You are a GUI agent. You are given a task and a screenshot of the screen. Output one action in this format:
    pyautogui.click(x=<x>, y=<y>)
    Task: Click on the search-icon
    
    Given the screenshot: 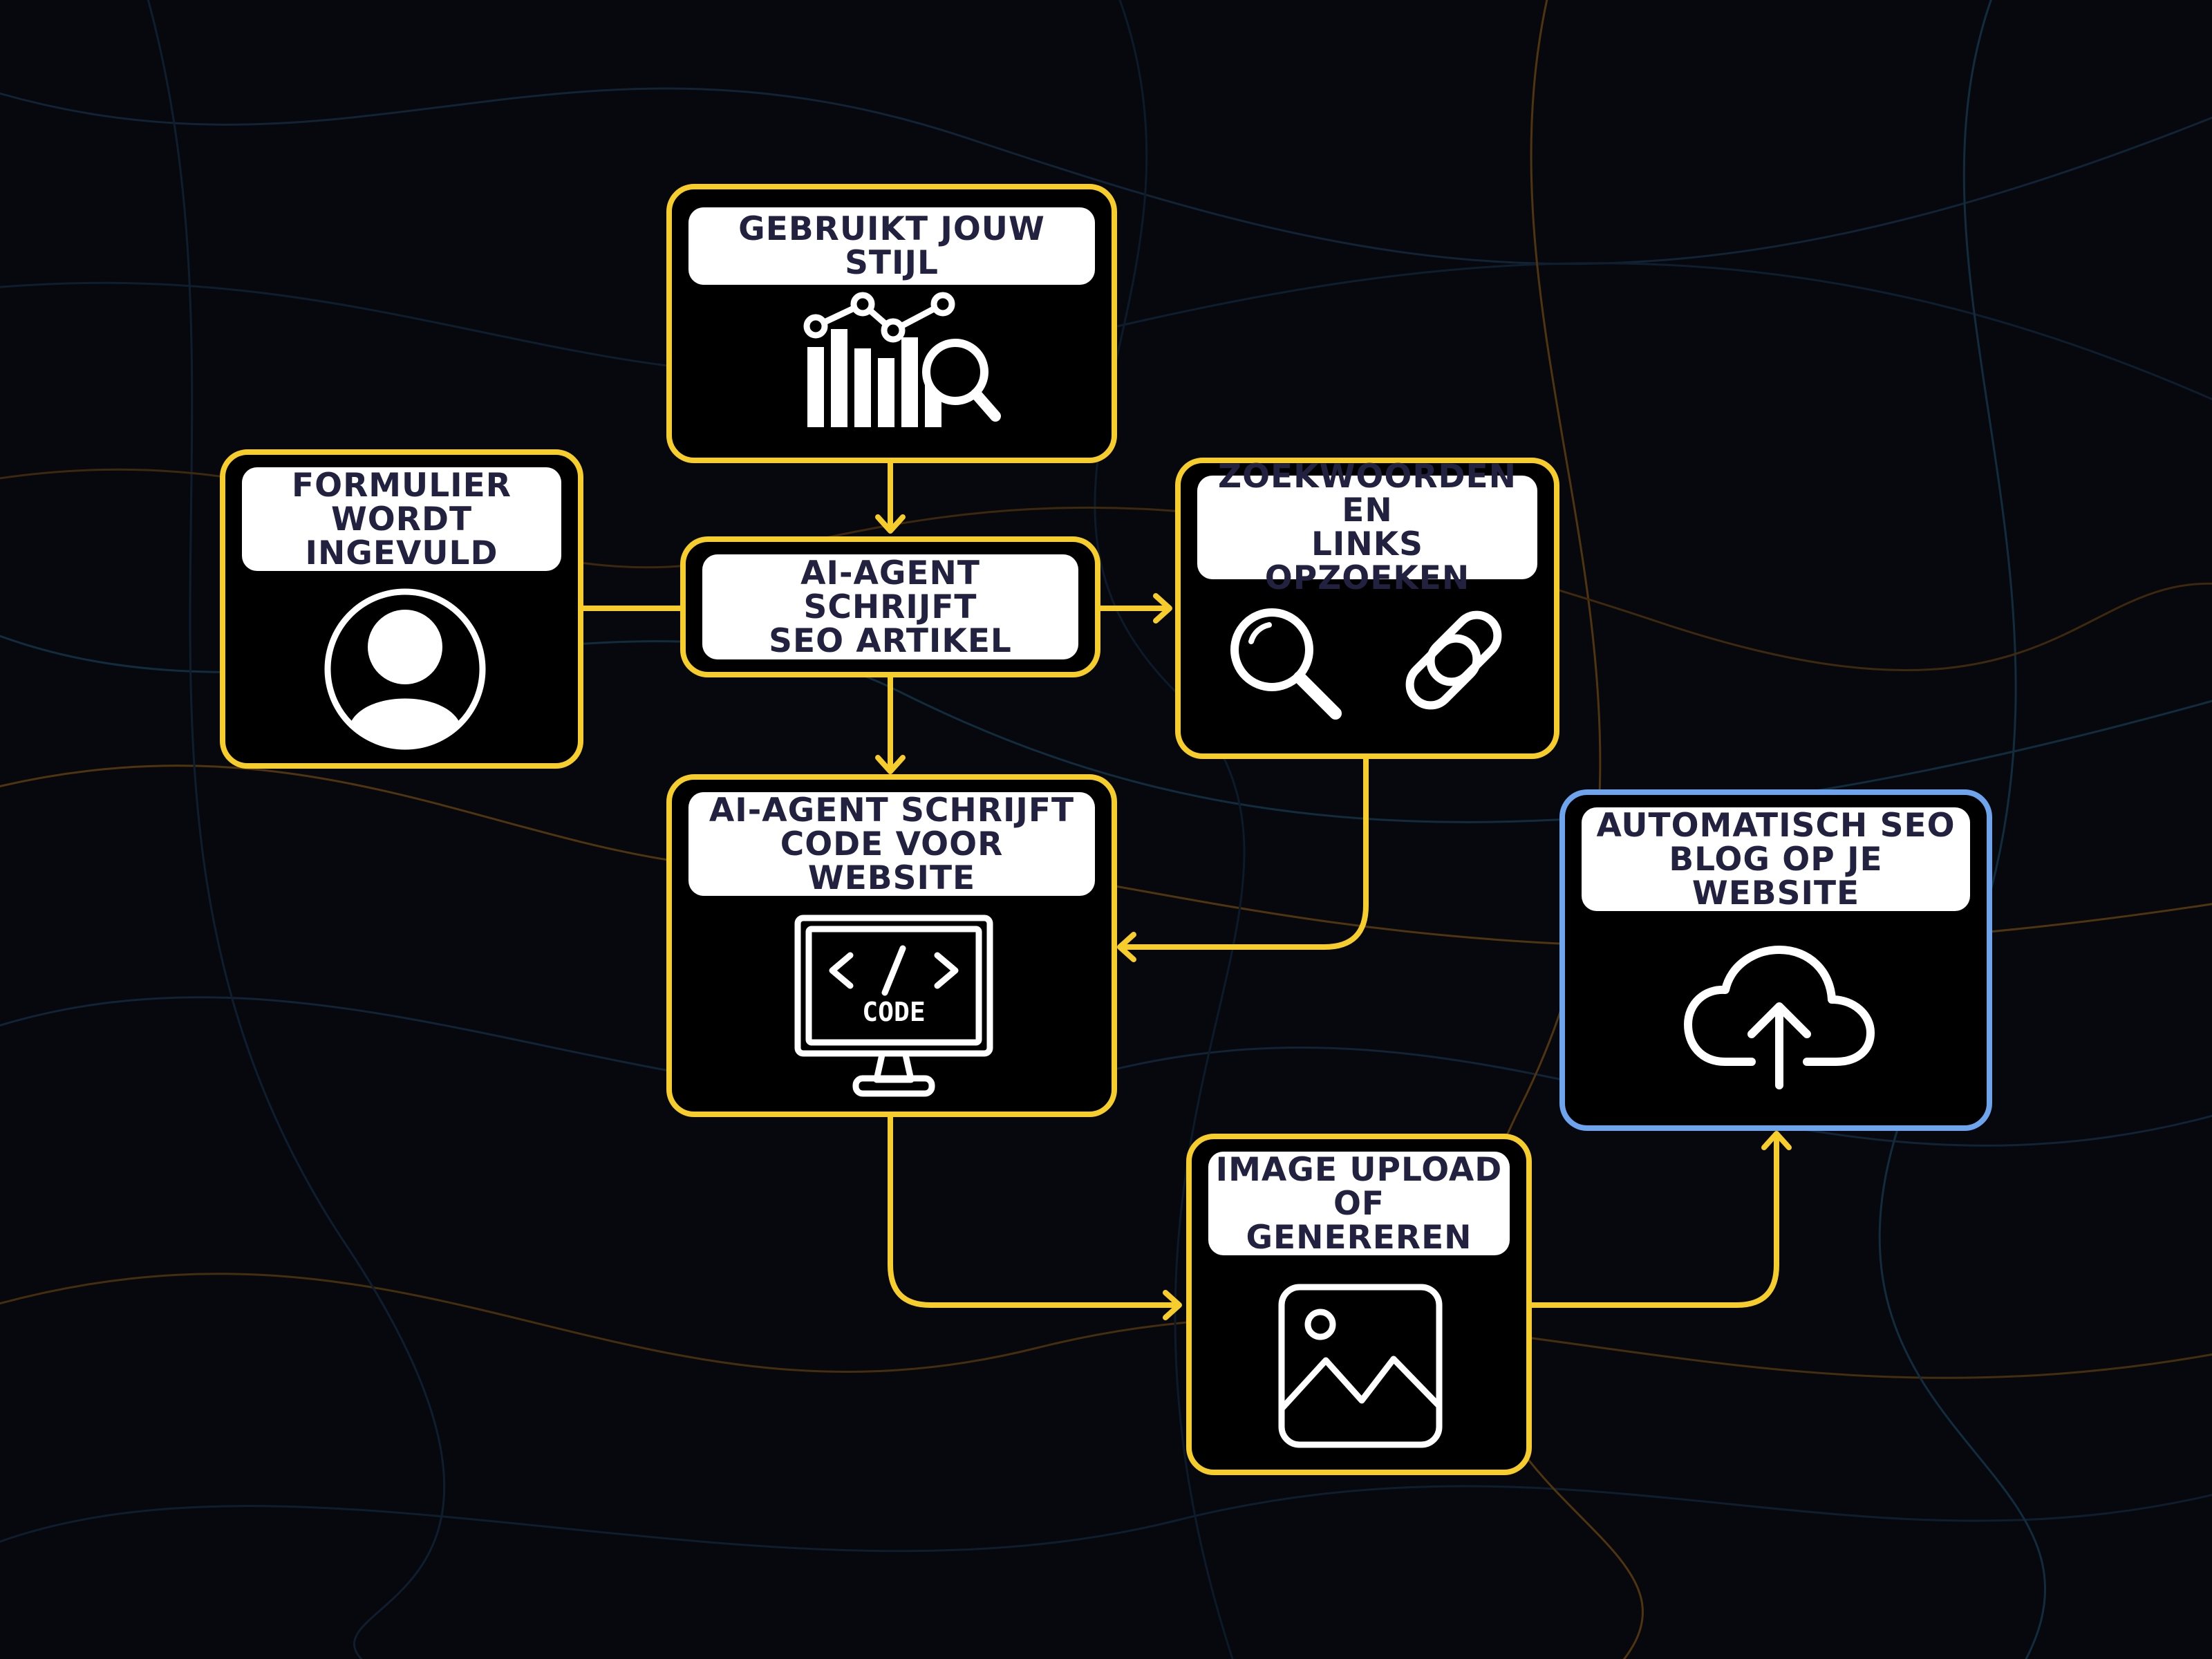 What is the action you would take?
    pyautogui.click(x=1286, y=663)
    